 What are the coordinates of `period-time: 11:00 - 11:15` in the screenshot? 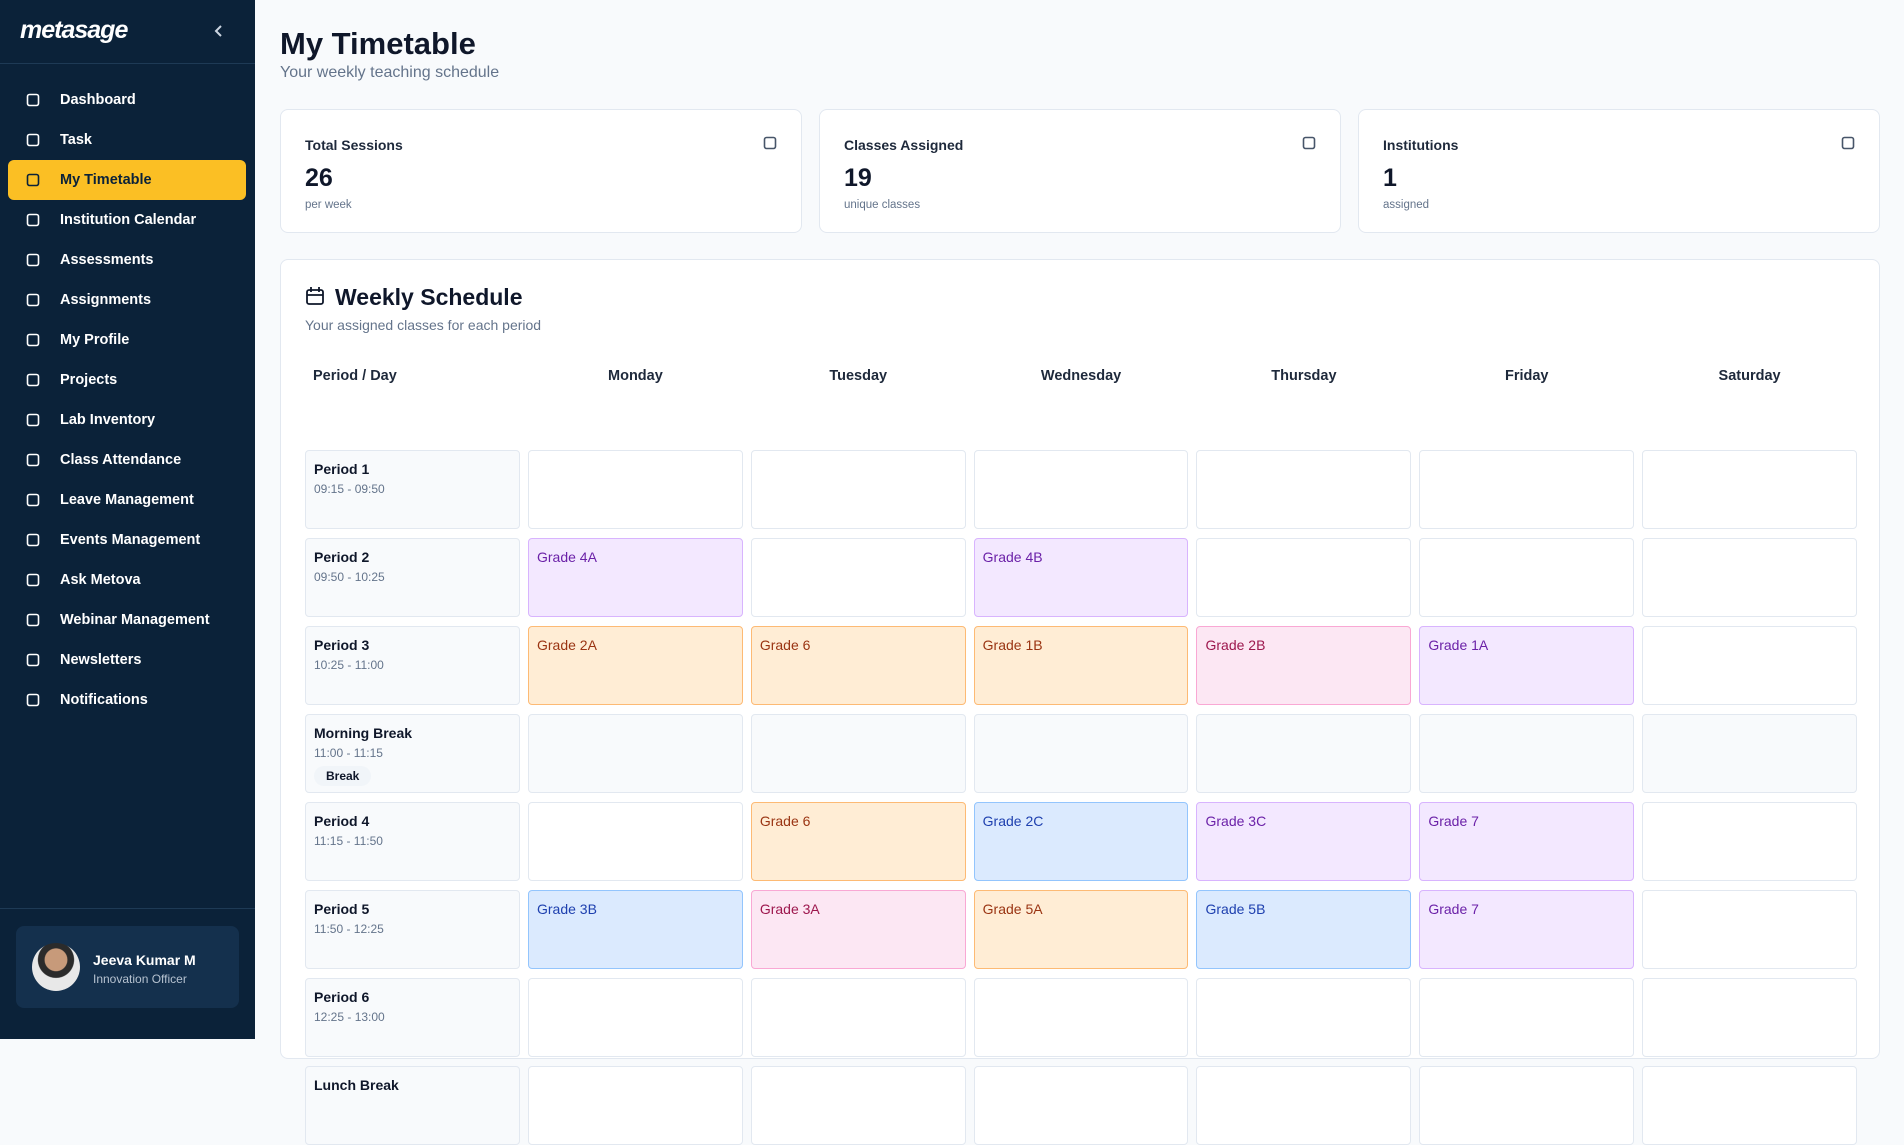 It's located at (348, 753).